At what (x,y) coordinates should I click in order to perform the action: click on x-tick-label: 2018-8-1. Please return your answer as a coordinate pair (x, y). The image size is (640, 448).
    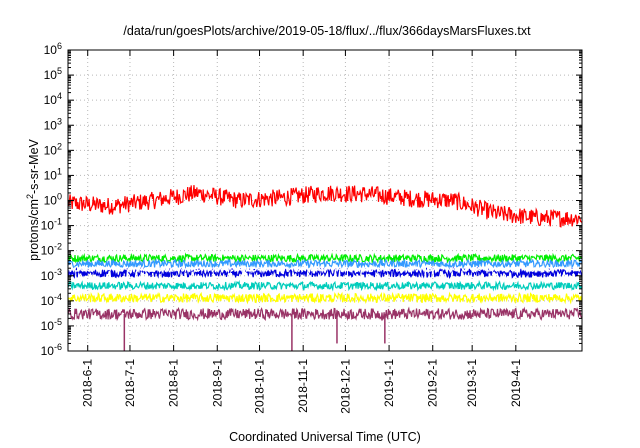
    Looking at the image, I should click on (174, 383).